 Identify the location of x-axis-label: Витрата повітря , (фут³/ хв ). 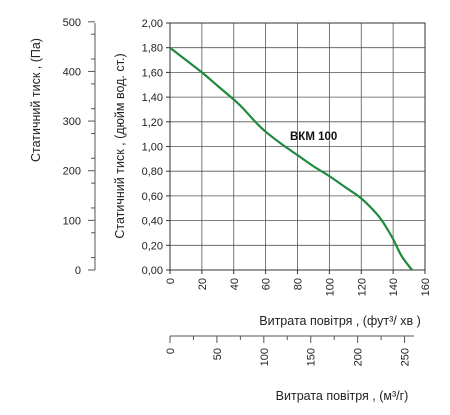
(339, 321).